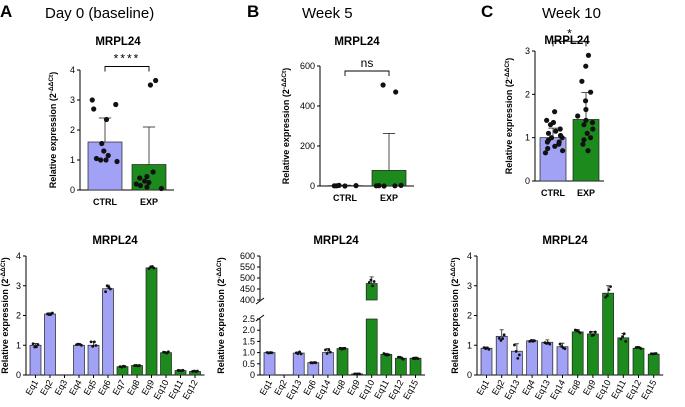 This screenshot has height=407, width=685. I want to click on chart-title: MRPL24, so click(118, 42).